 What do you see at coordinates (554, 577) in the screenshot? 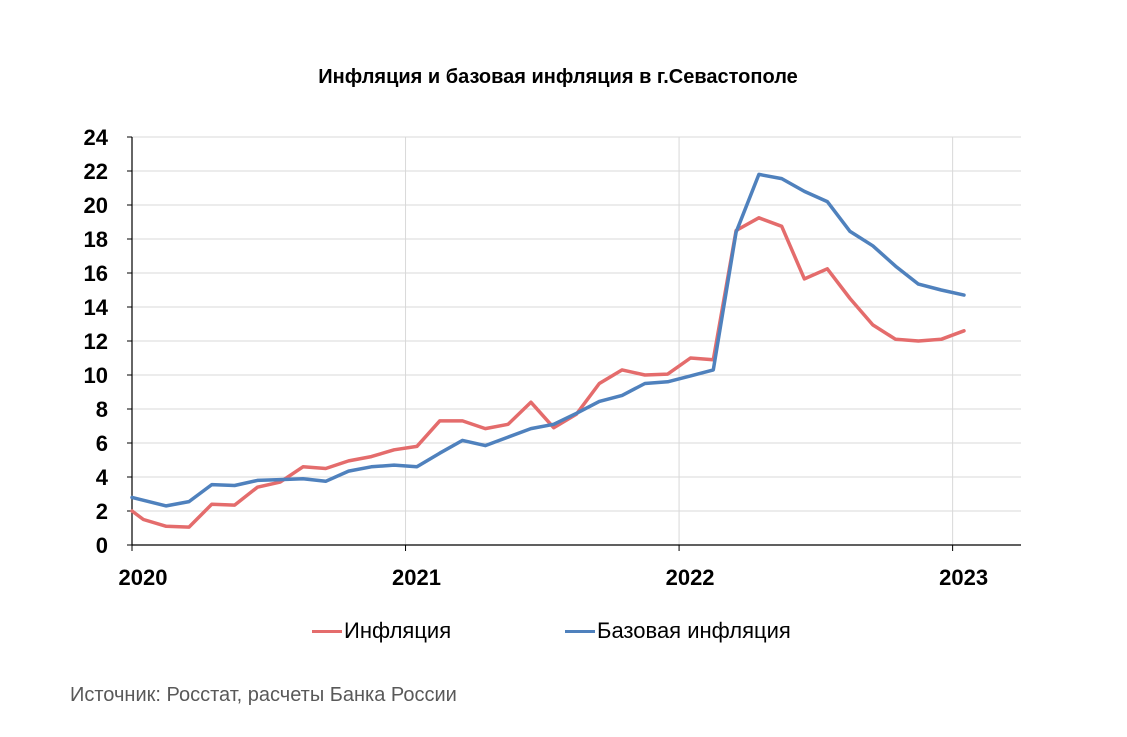
I see `x-tick-labels: 2020 2021 2022 2023` at bounding box center [554, 577].